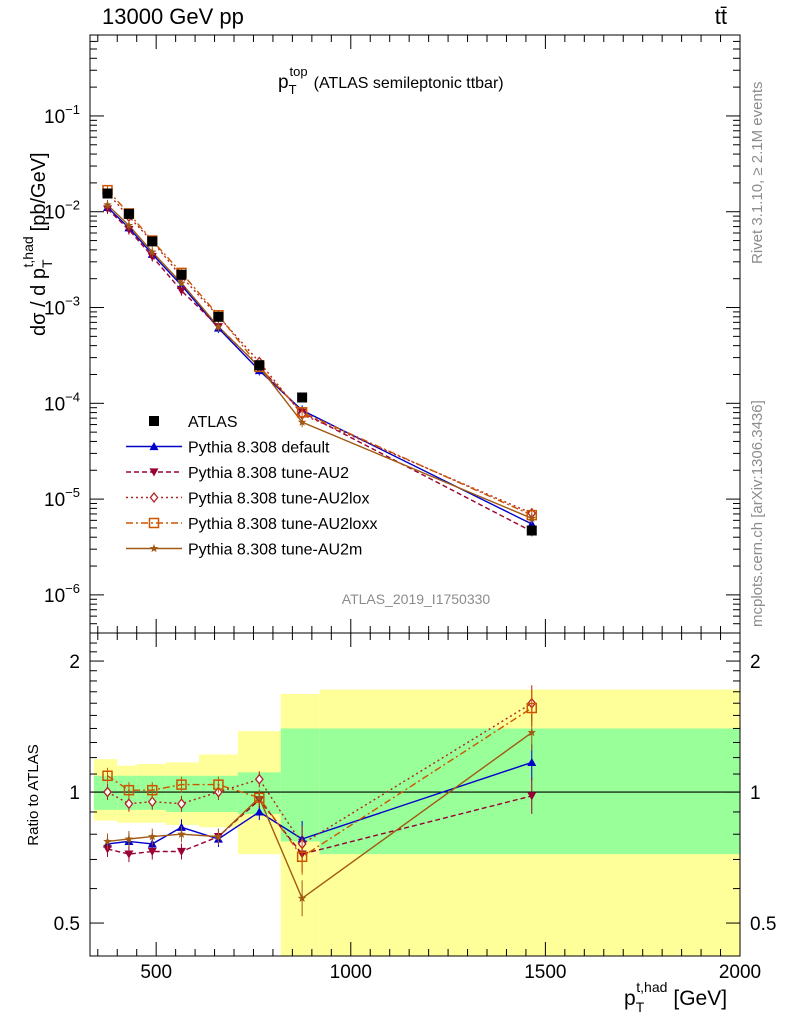 The height and width of the screenshot is (1024, 786). What do you see at coordinates (757, 513) in the screenshot?
I see `mcplots-label: mcplots.cern.ch [arXiv:1306.3436]` at bounding box center [757, 513].